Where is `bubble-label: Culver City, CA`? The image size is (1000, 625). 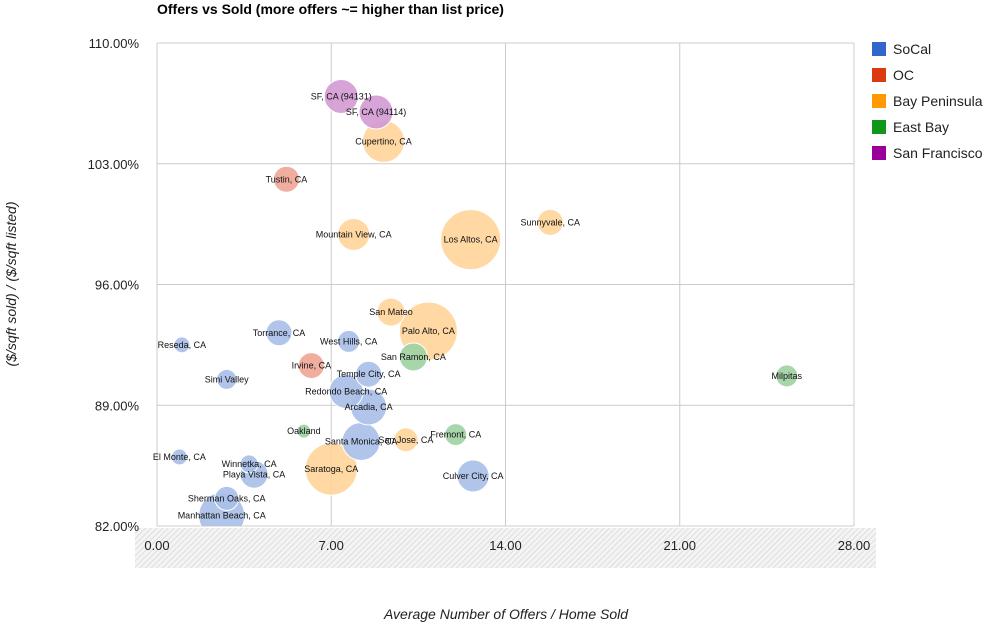
bubble-label: Culver City, CA is located at coordinates (473, 476).